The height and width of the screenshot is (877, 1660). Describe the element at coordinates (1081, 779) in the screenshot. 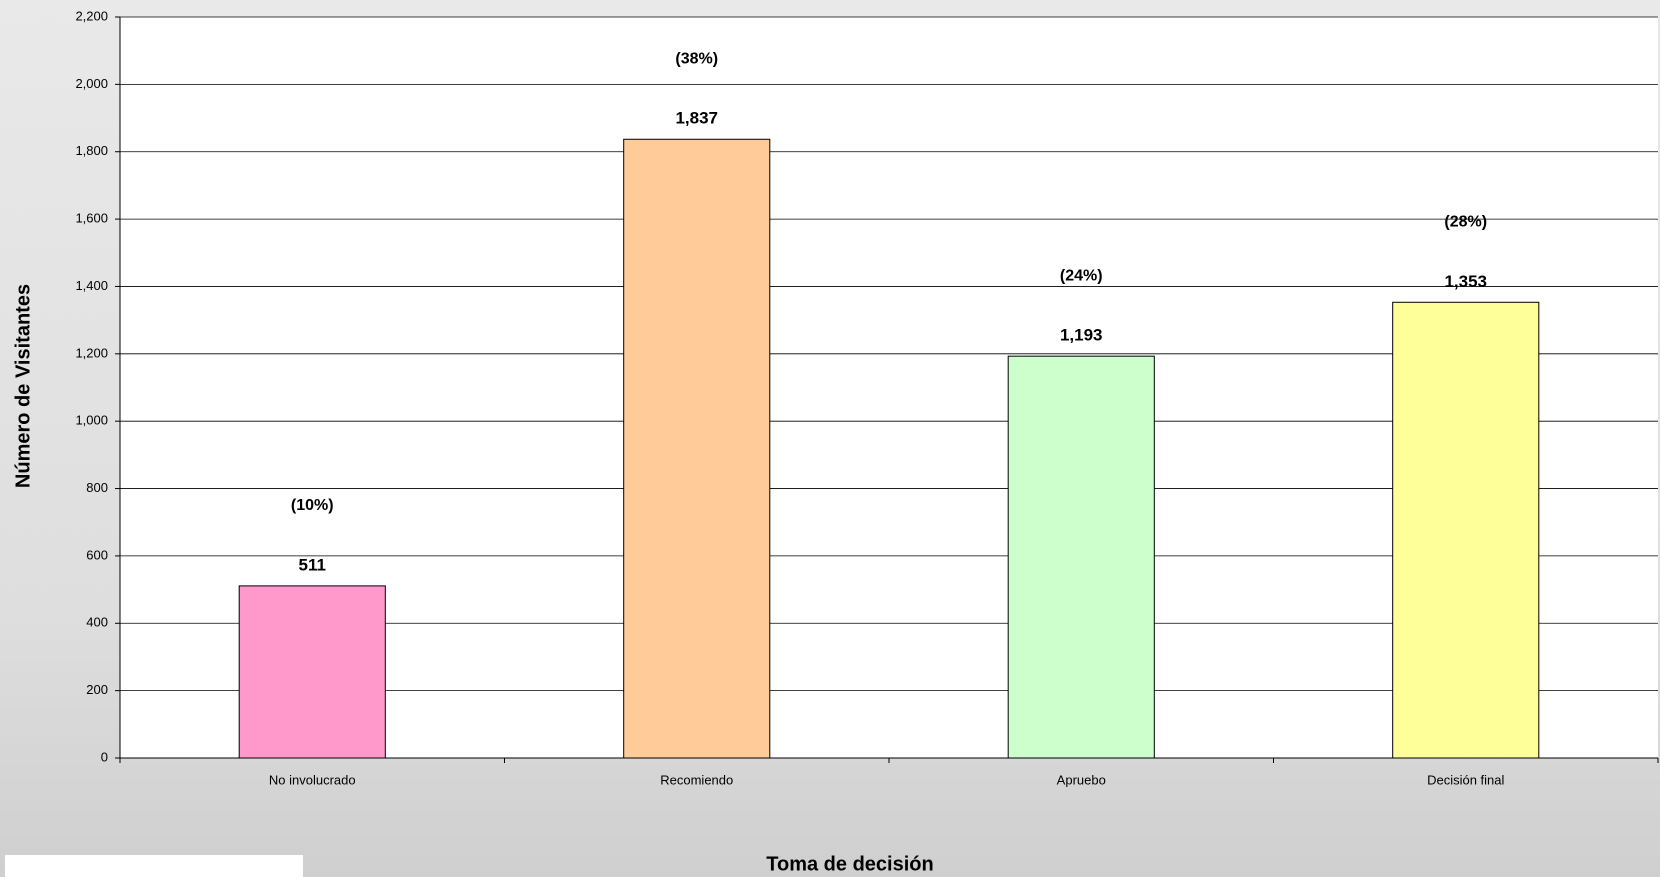

I see `x-tick-label: Apruebo` at that location.